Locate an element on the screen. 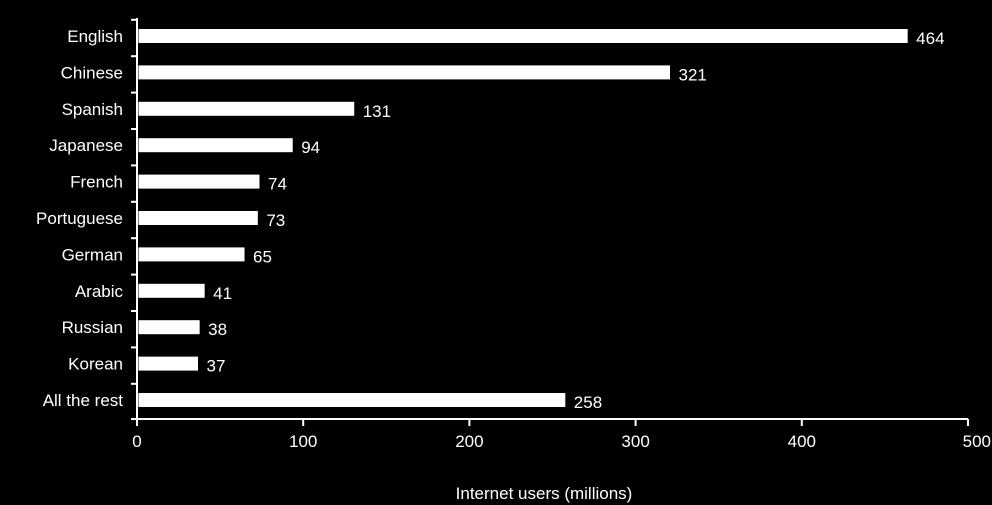 The width and height of the screenshot is (992, 505). category-label: Spanish is located at coordinates (92, 109).